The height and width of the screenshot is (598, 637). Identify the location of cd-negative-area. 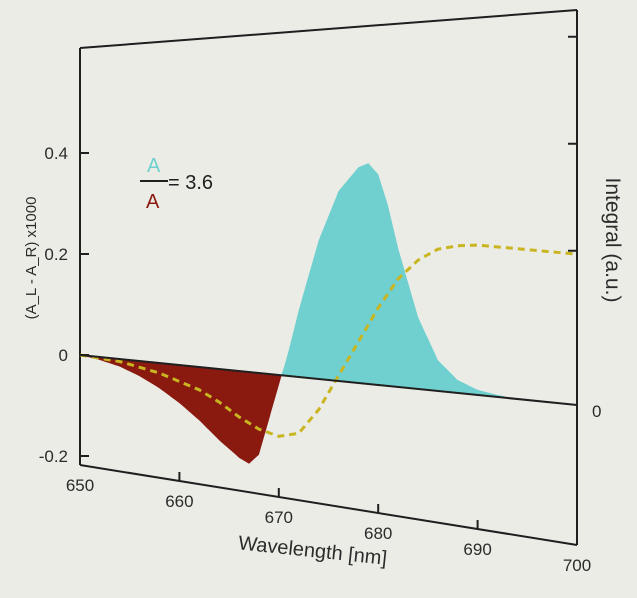
(328, 409).